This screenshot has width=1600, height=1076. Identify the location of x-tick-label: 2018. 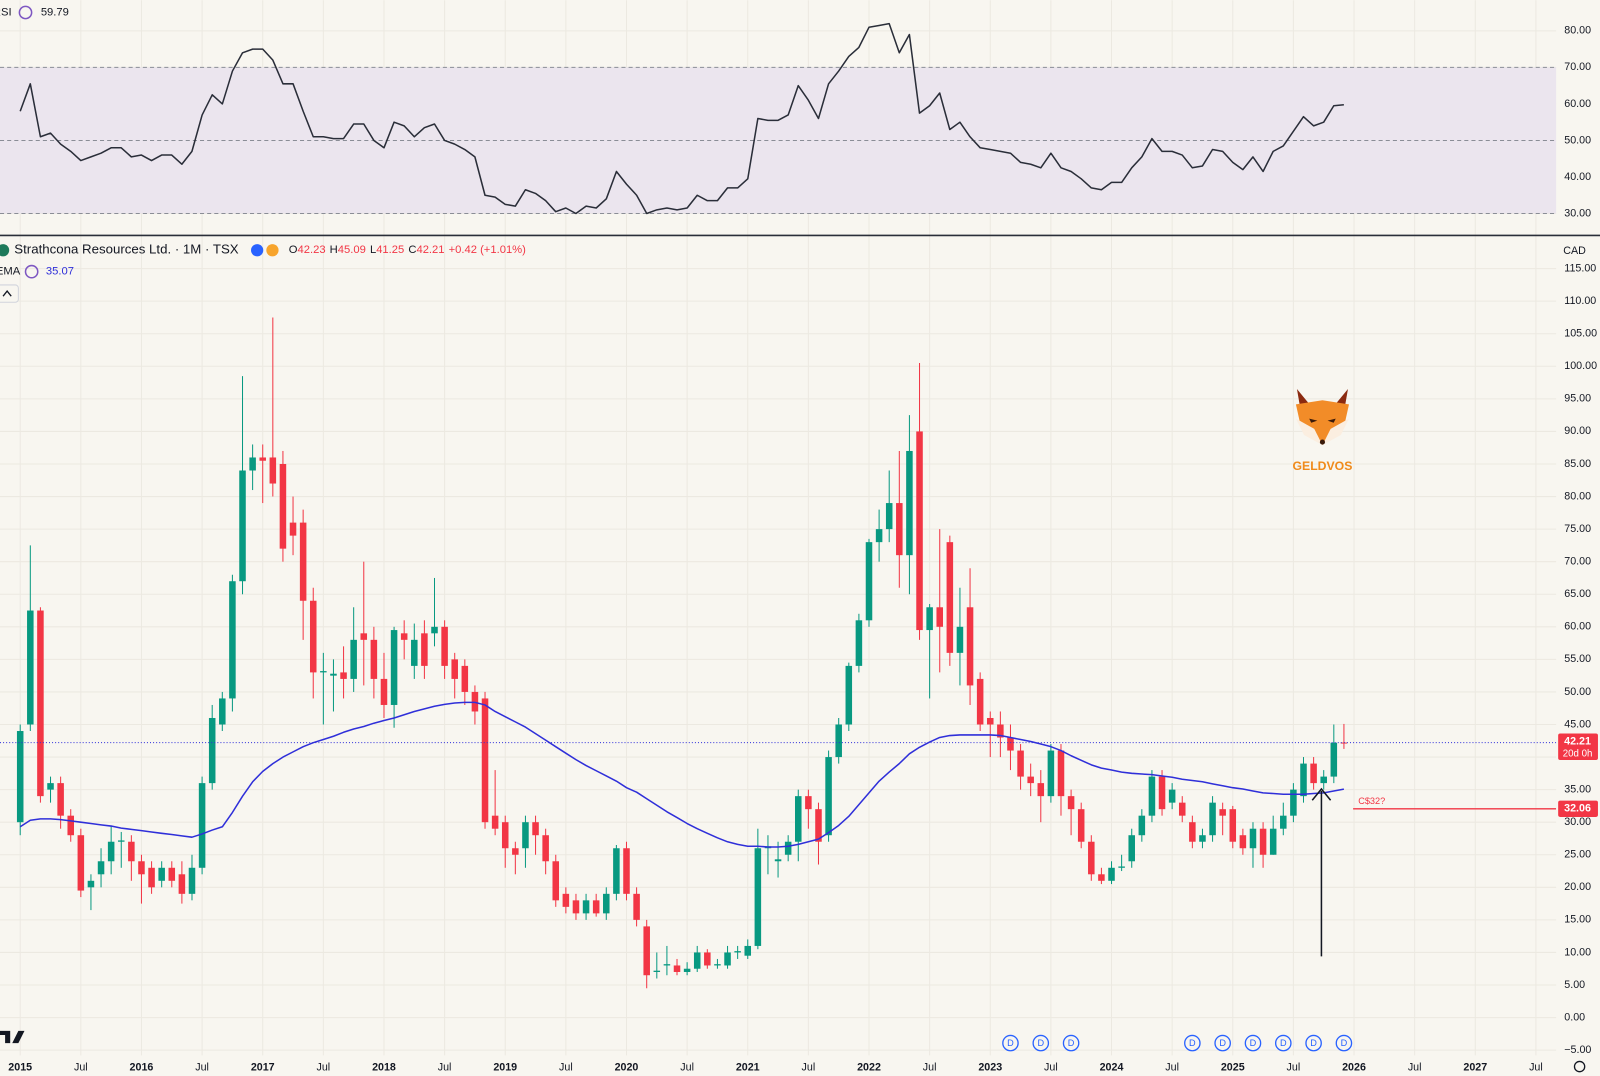
(384, 1067).